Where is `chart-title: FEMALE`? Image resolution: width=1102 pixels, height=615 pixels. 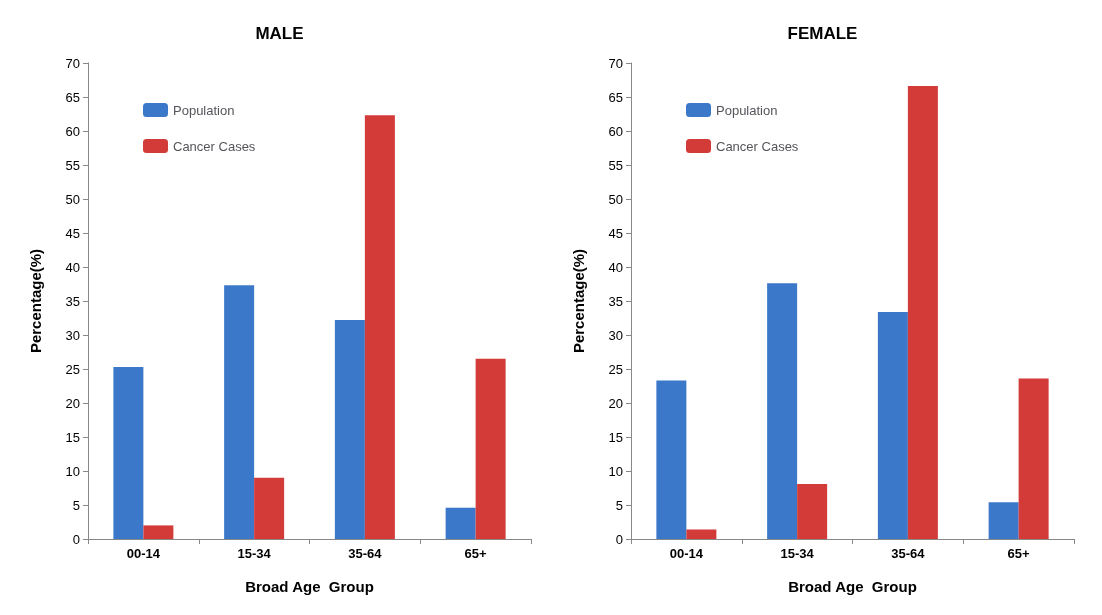
chart-title: FEMALE is located at coordinates (822, 33).